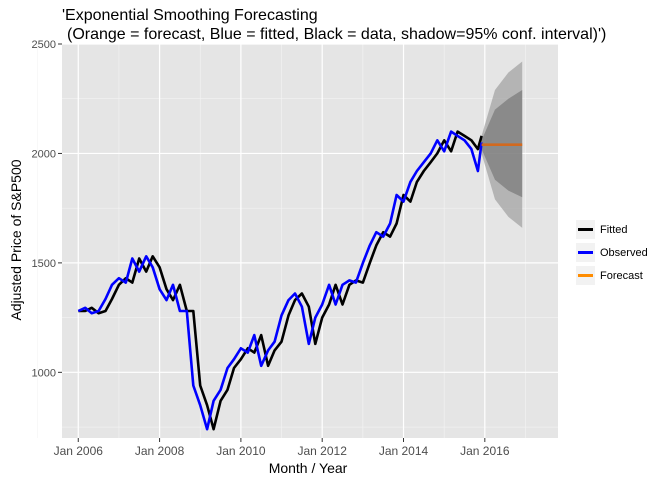  What do you see at coordinates (44, 264) in the screenshot?
I see `y-tick-label: 1500` at bounding box center [44, 264].